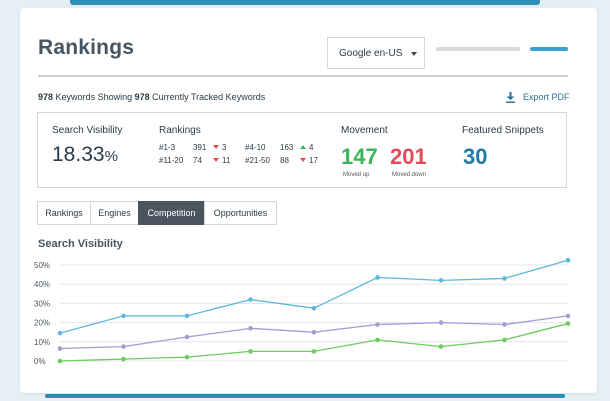 This screenshot has height=401, width=610. What do you see at coordinates (180, 130) in the screenshot?
I see `rankings-heading: Rankings` at bounding box center [180, 130].